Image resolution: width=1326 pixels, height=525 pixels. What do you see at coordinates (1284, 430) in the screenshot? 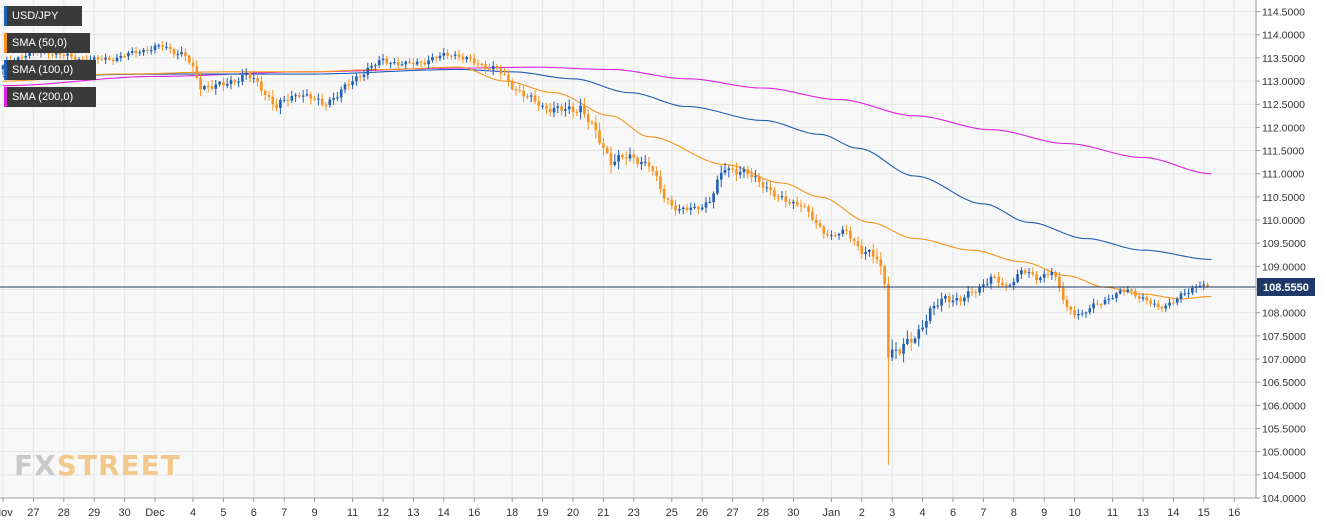
I see `y-tick-label: 105.5000` at bounding box center [1284, 430].